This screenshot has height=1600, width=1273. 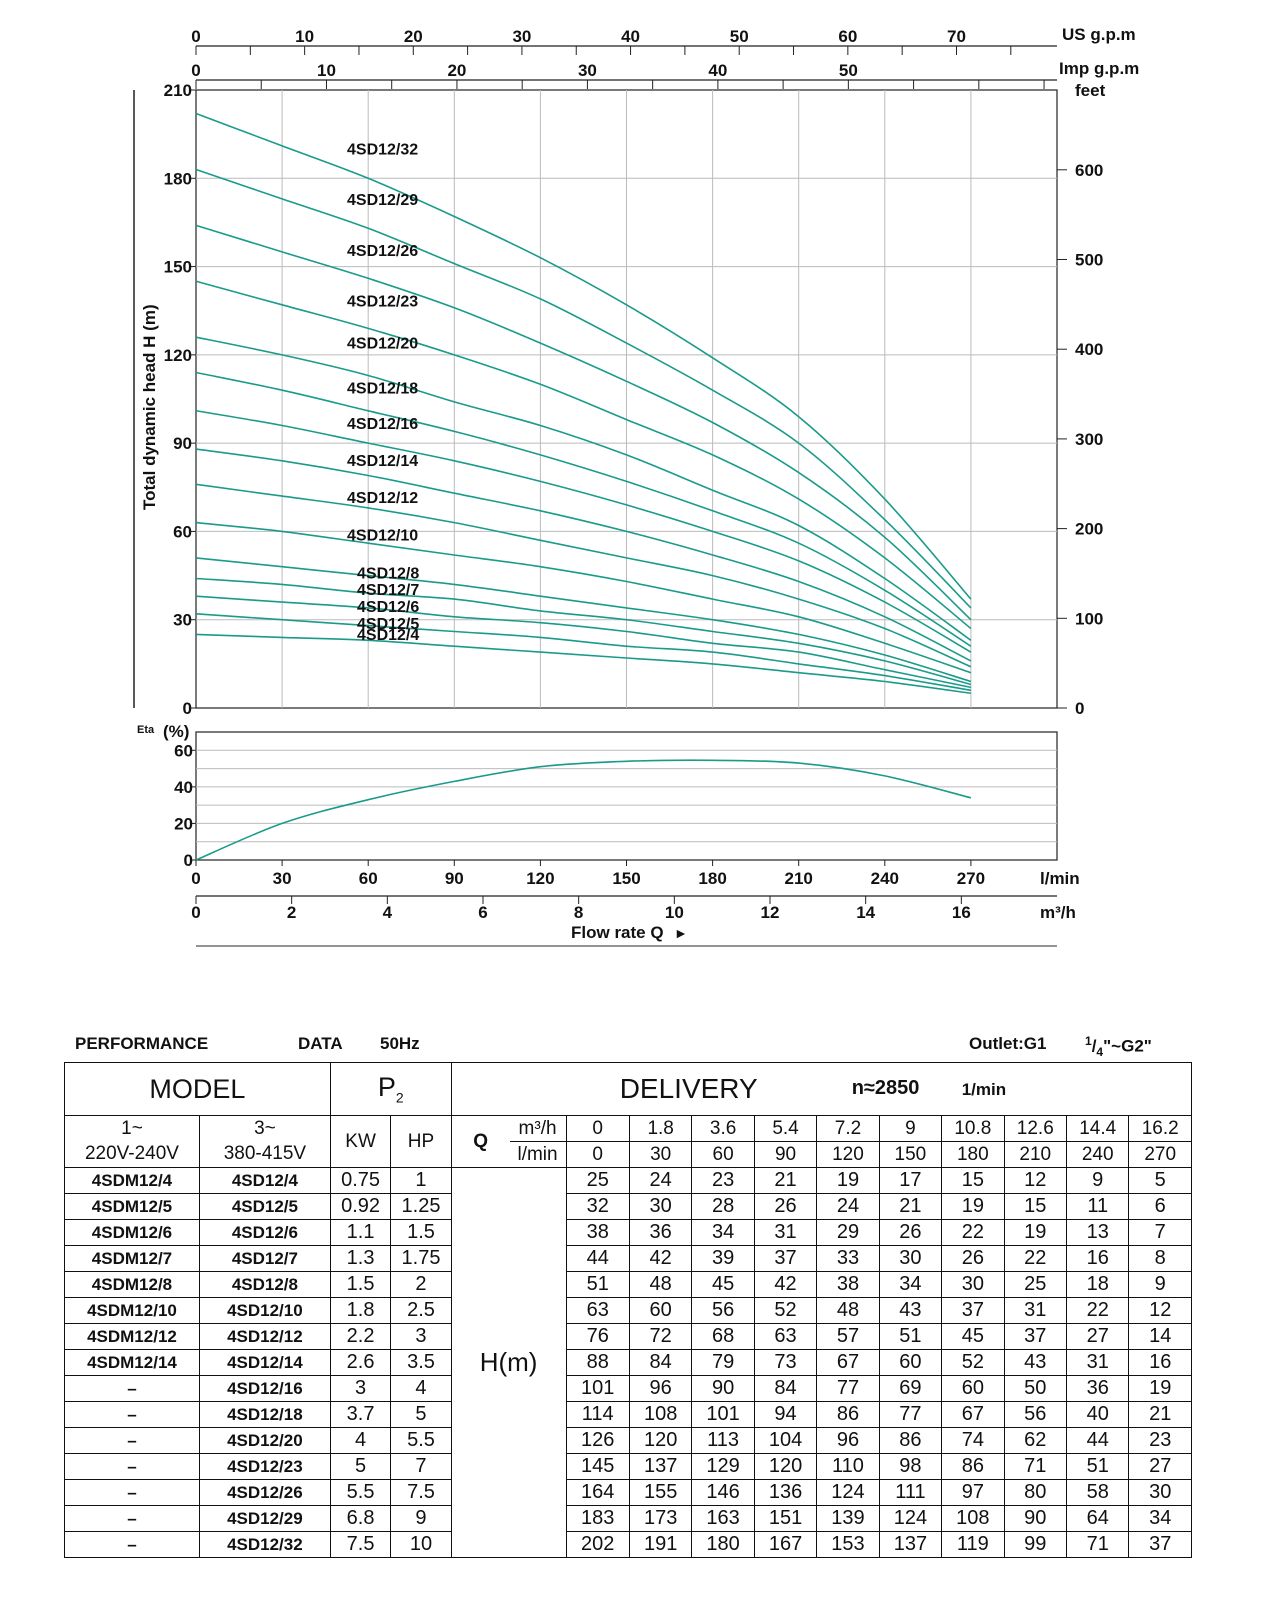 I want to click on us-gpm-tick-label: 50, so click(x=739, y=36).